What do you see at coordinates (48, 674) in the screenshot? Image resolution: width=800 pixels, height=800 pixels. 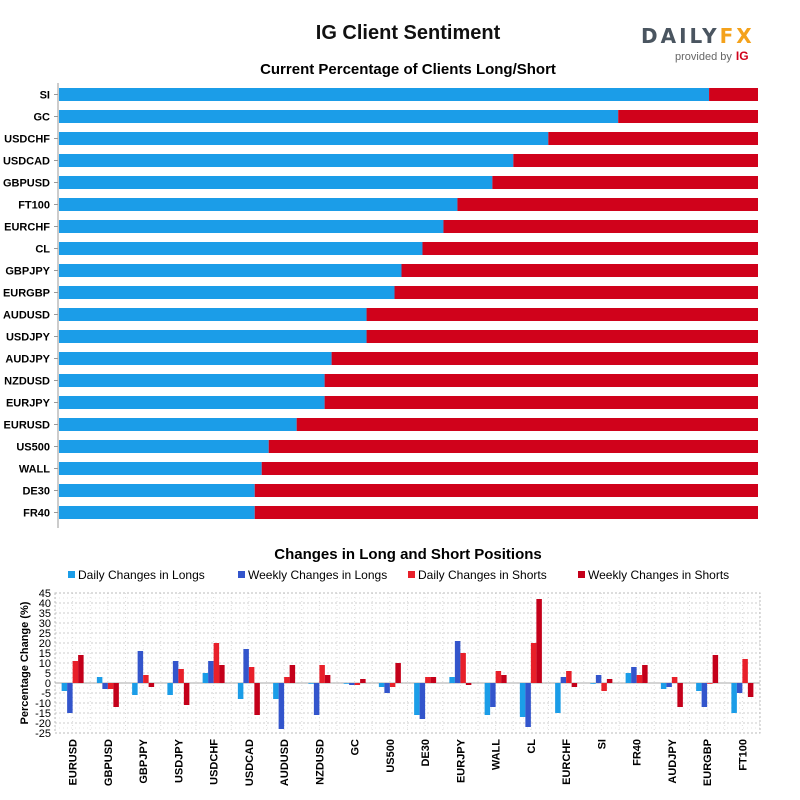 I see `y-tick-label: 5` at bounding box center [48, 674].